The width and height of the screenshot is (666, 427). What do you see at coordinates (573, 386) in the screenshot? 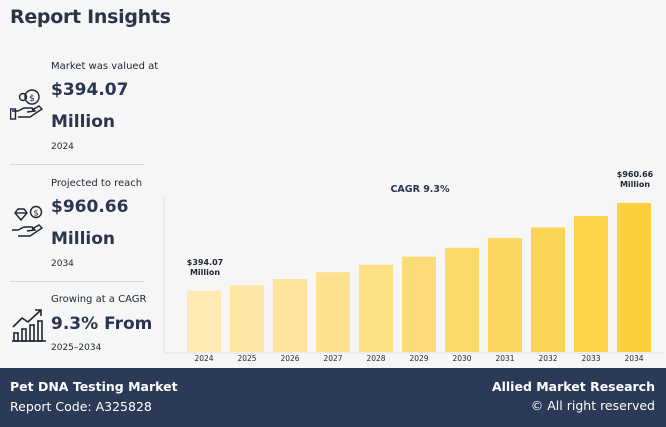
I see `brand-name: Allied Market Research` at bounding box center [573, 386].